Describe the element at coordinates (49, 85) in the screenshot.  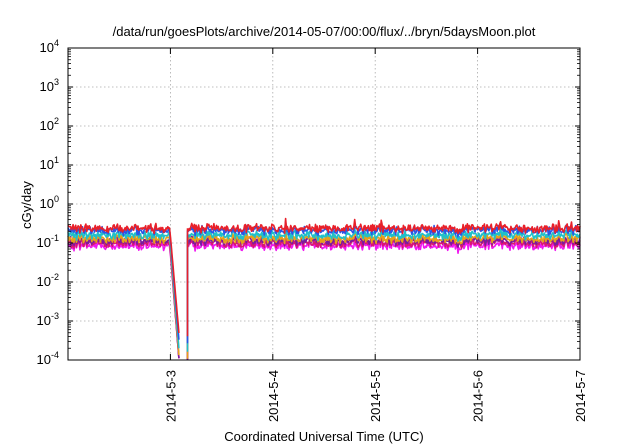
I see `y-tick-label: 10³` at that location.